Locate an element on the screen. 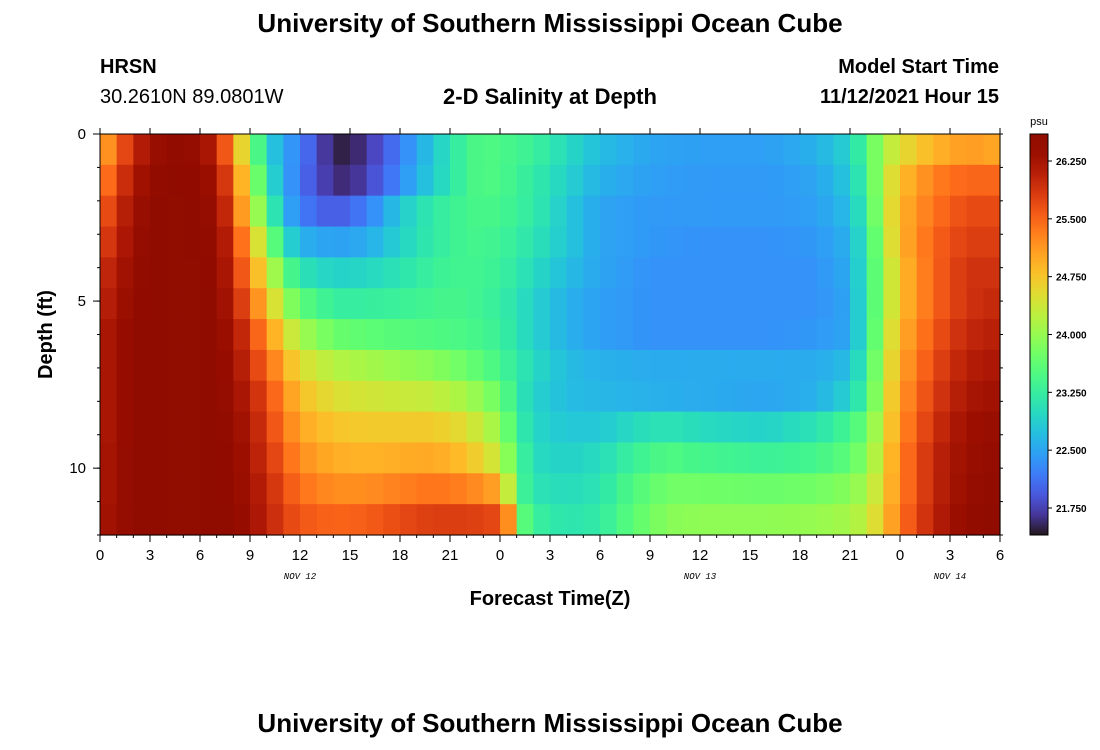 This screenshot has width=1100, height=750. plot-title: 2-D Salinity at Depth is located at coordinates (550, 96).